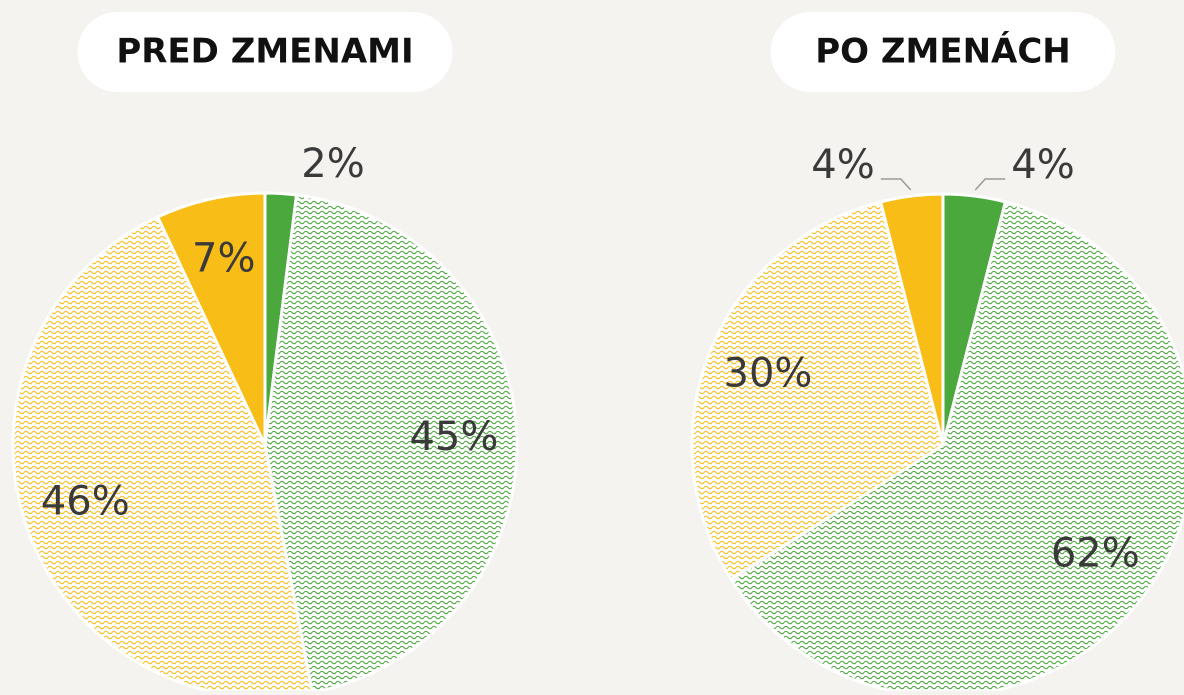 This screenshot has width=1184, height=695. I want to click on value-label: 62%, so click(1095, 554).